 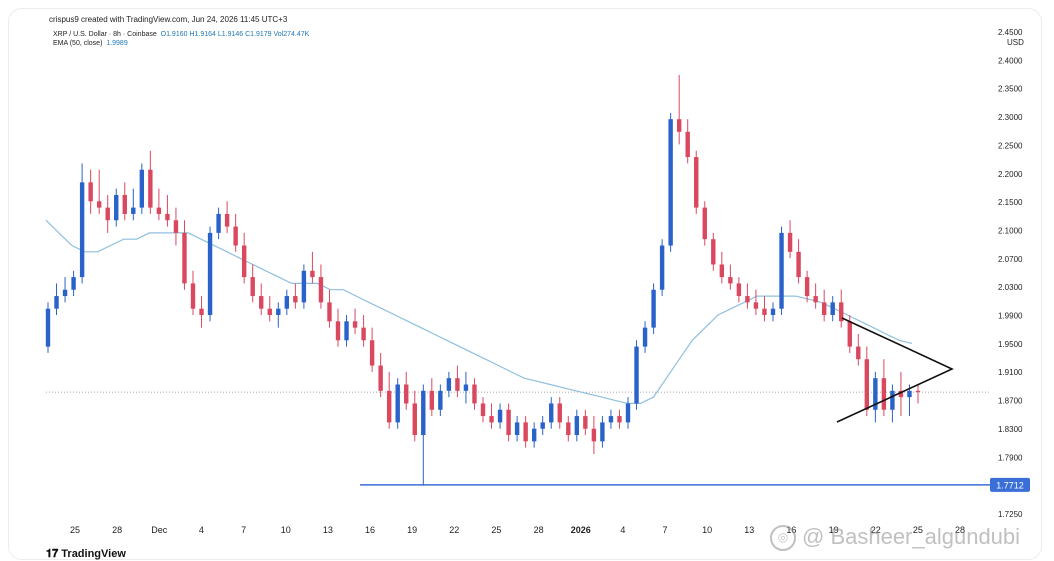 What do you see at coordinates (54, 554) in the screenshot?
I see `tv-logo-icon: 𝟏𝟕` at bounding box center [54, 554].